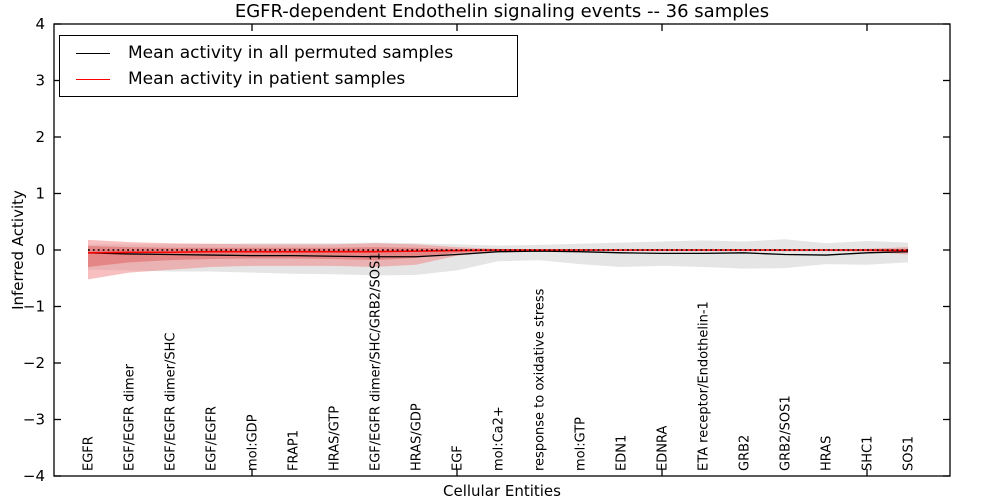 The width and height of the screenshot is (1000, 500). I want to click on x-tick-label: EGF/EGFR dimer/SHC/GRB2/SOS1, so click(376, 362).